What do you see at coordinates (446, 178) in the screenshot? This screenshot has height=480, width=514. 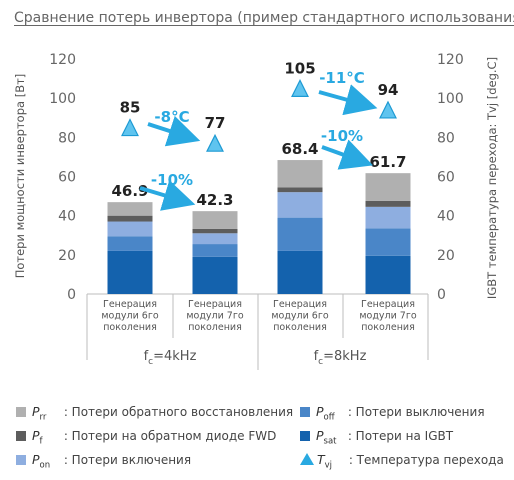 I see `y-tick-label-right: 60` at bounding box center [446, 178].